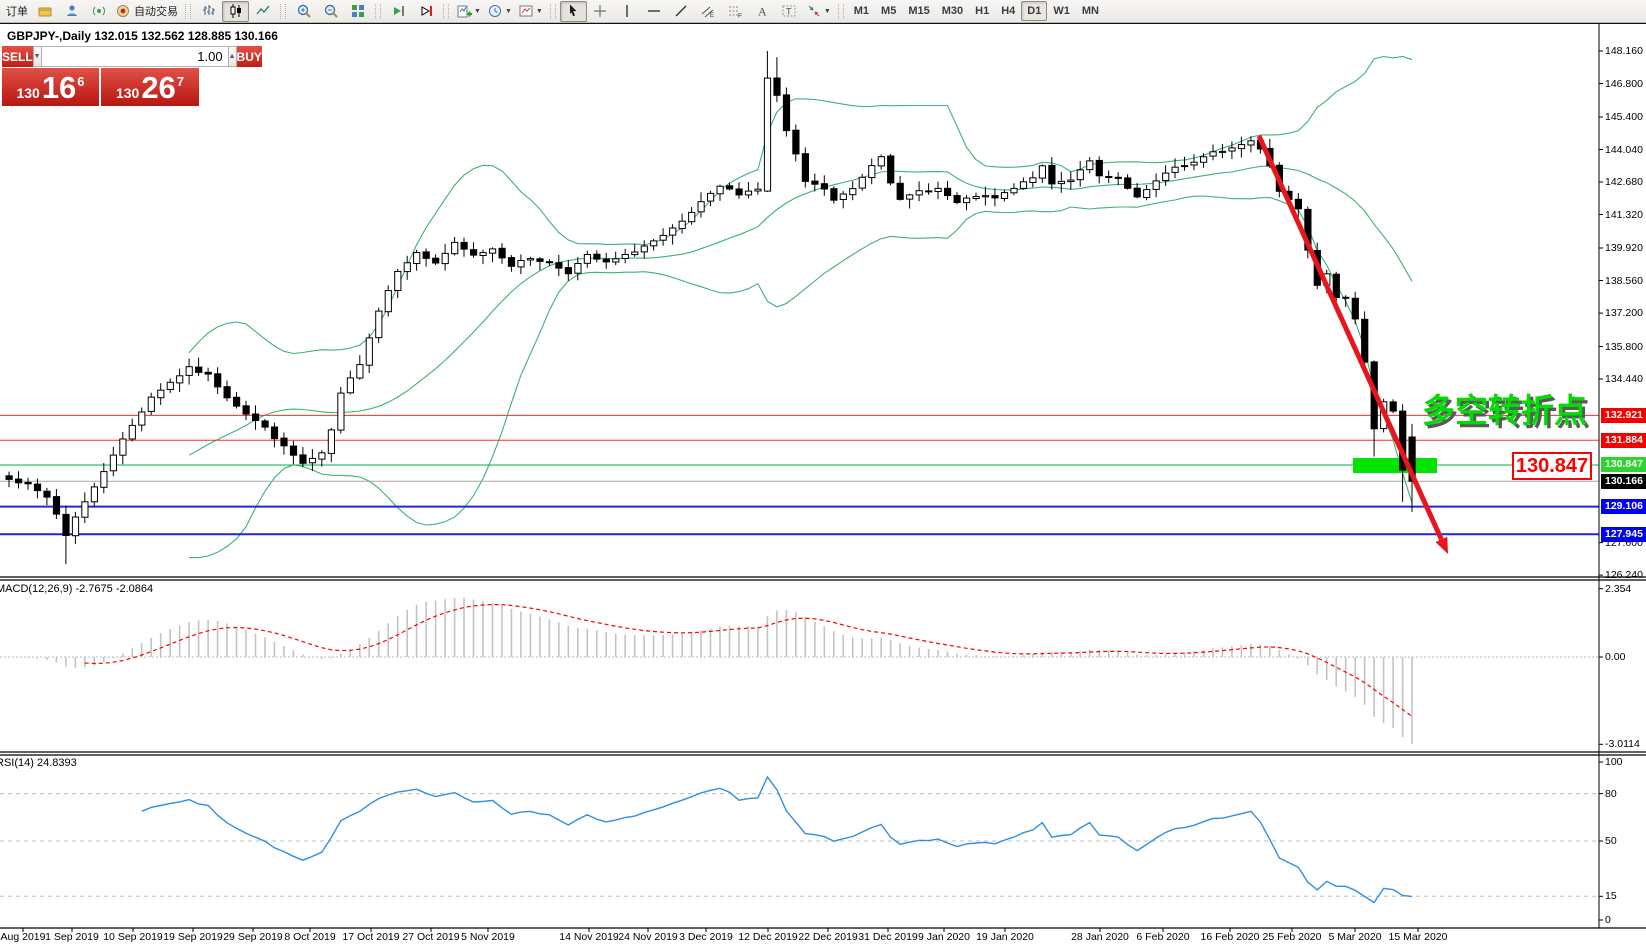 The height and width of the screenshot is (947, 1646). Describe the element at coordinates (425, 11) in the screenshot. I see `chart-shift-button` at that location.